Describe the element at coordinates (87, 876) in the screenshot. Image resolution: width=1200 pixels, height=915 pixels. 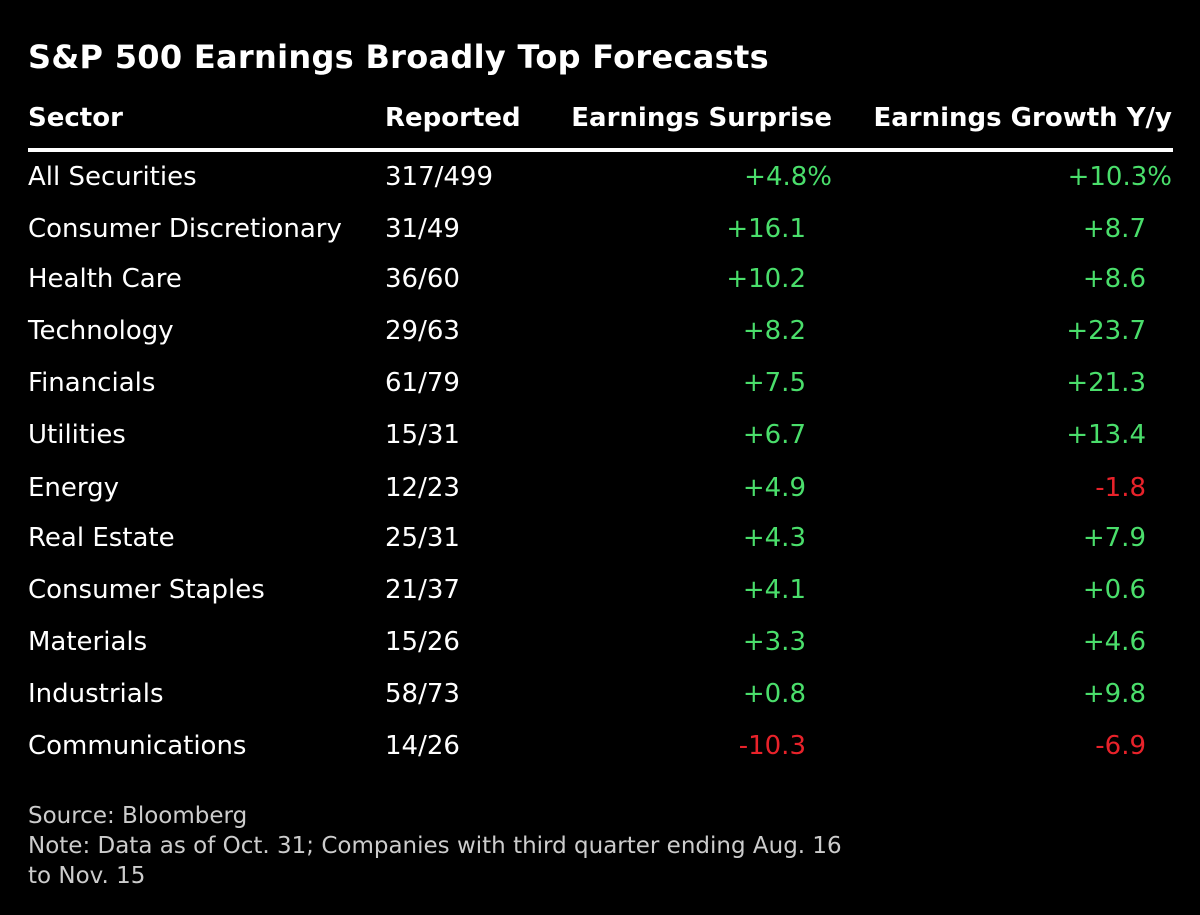
I see `data-note-line-2: to Nov. 15` at that location.